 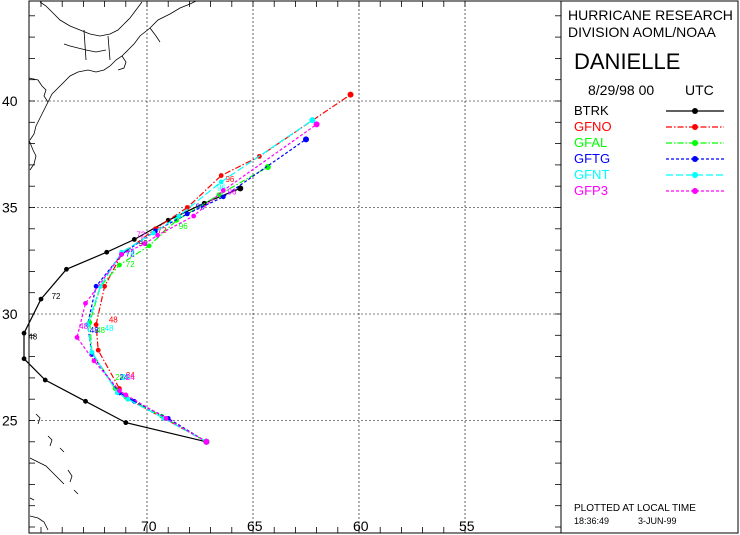 I want to click on datetime: 8/29/98 00, so click(x=621, y=90).